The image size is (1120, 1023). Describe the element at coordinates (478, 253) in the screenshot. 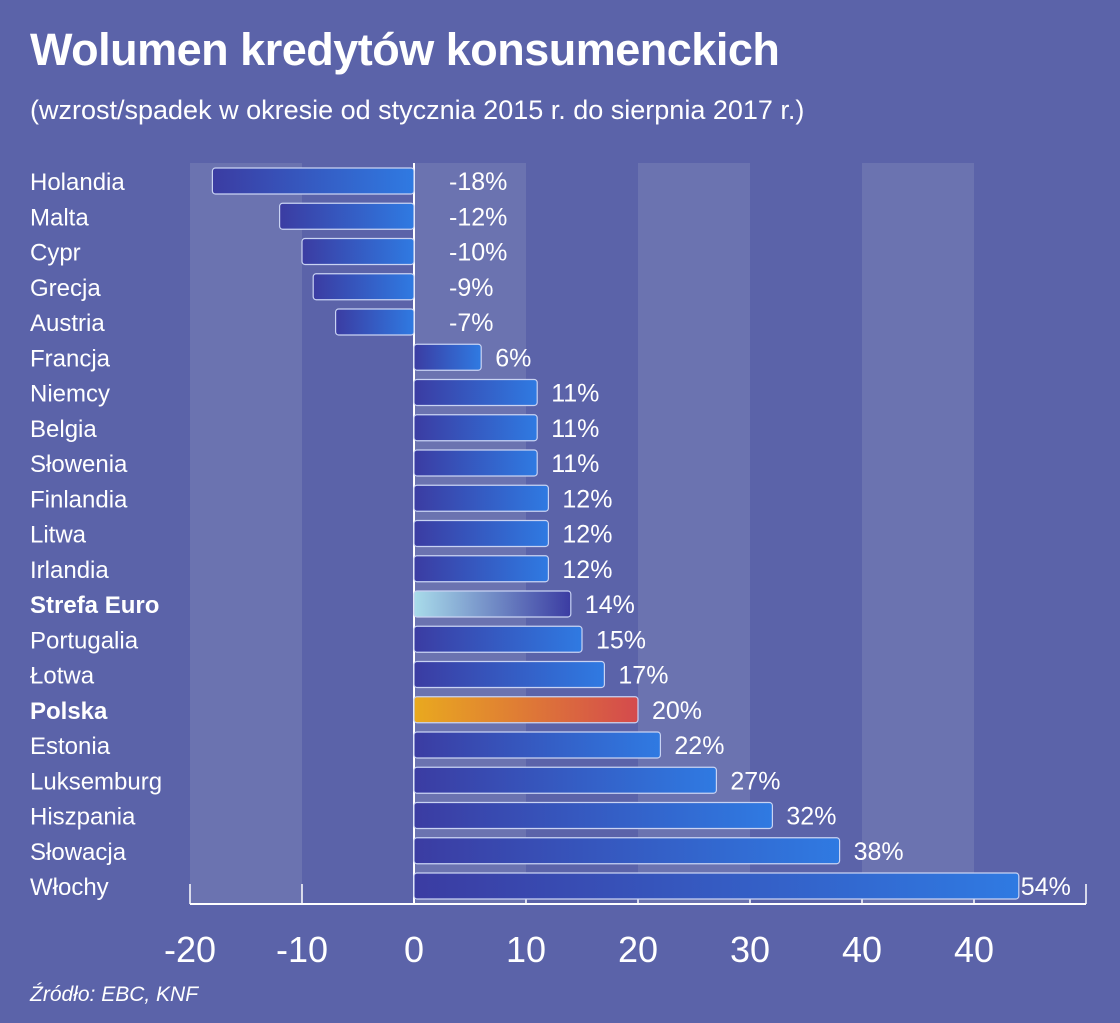

I see `value-label: -10%` at that location.